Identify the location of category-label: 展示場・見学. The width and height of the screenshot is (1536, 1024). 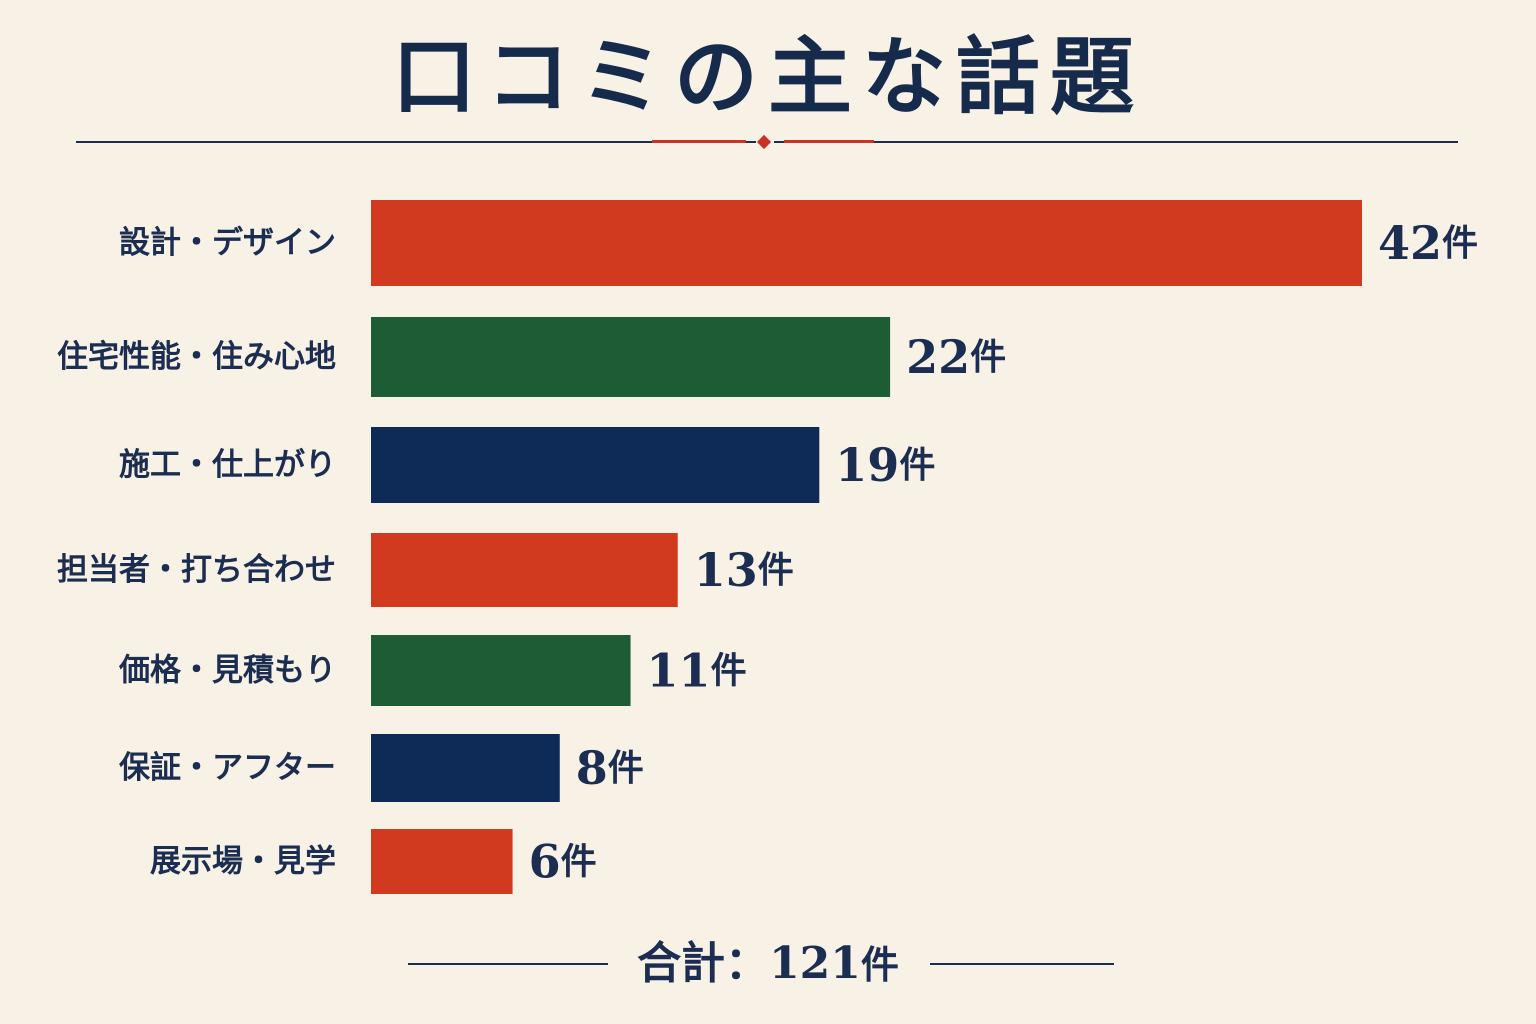
(243, 862).